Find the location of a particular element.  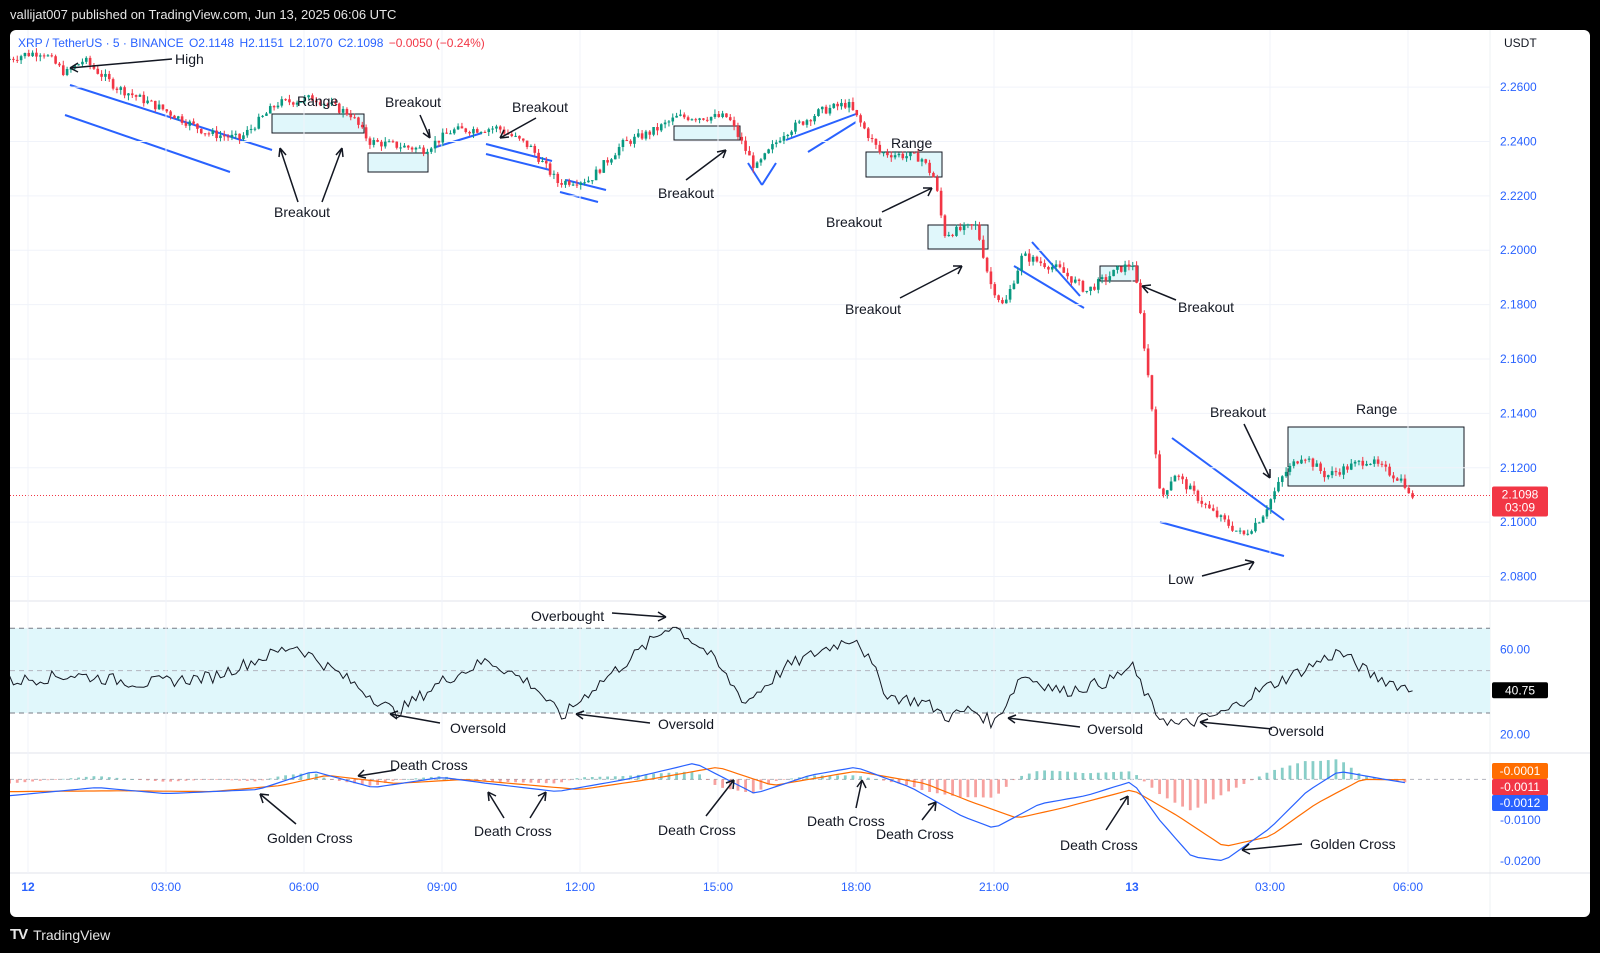

arrow-high is located at coordinates (121, 65).